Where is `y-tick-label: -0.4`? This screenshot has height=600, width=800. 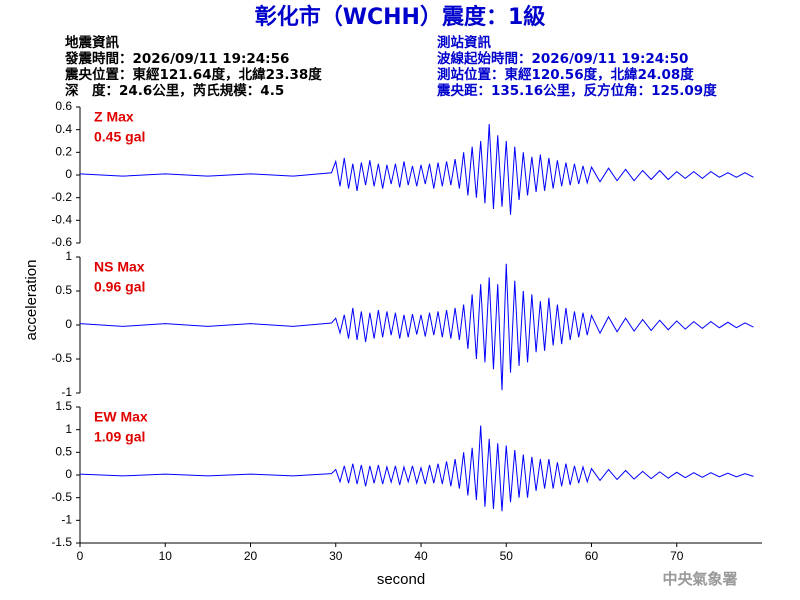
y-tick-label: -0.4 is located at coordinates (61, 220).